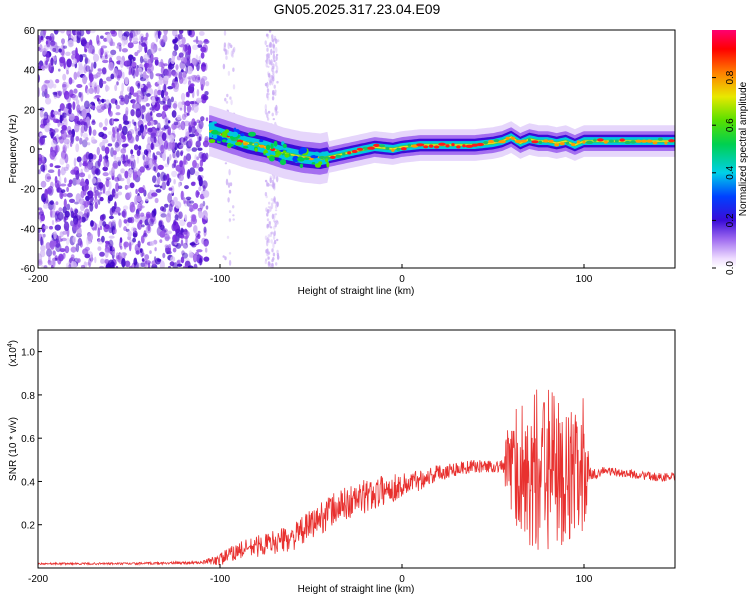 The height and width of the screenshot is (600, 750). Describe the element at coordinates (310, 274) in the screenshot. I see `spectrogram-x-ticks: -200 -100 0 100` at that location.